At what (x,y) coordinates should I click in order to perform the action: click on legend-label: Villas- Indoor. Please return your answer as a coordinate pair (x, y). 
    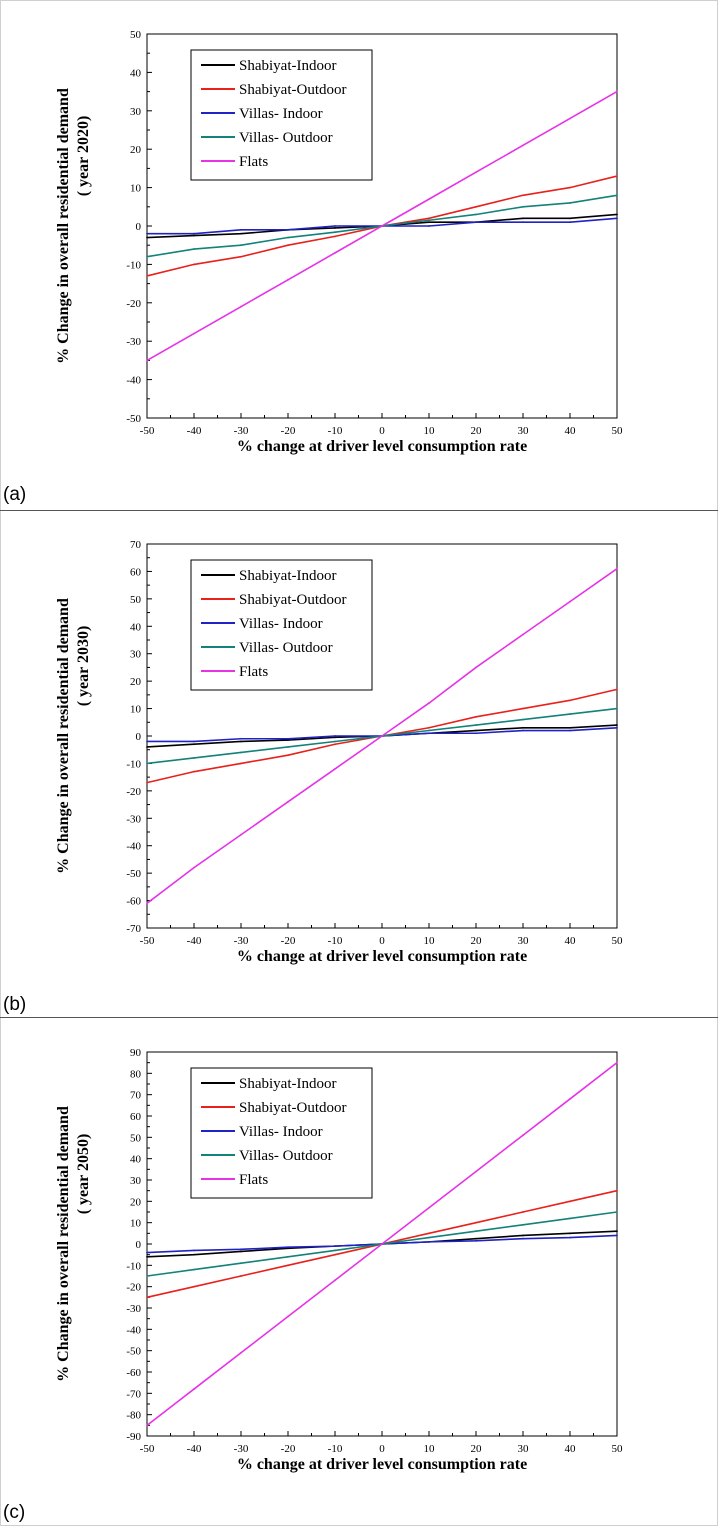
    Looking at the image, I should click on (281, 114).